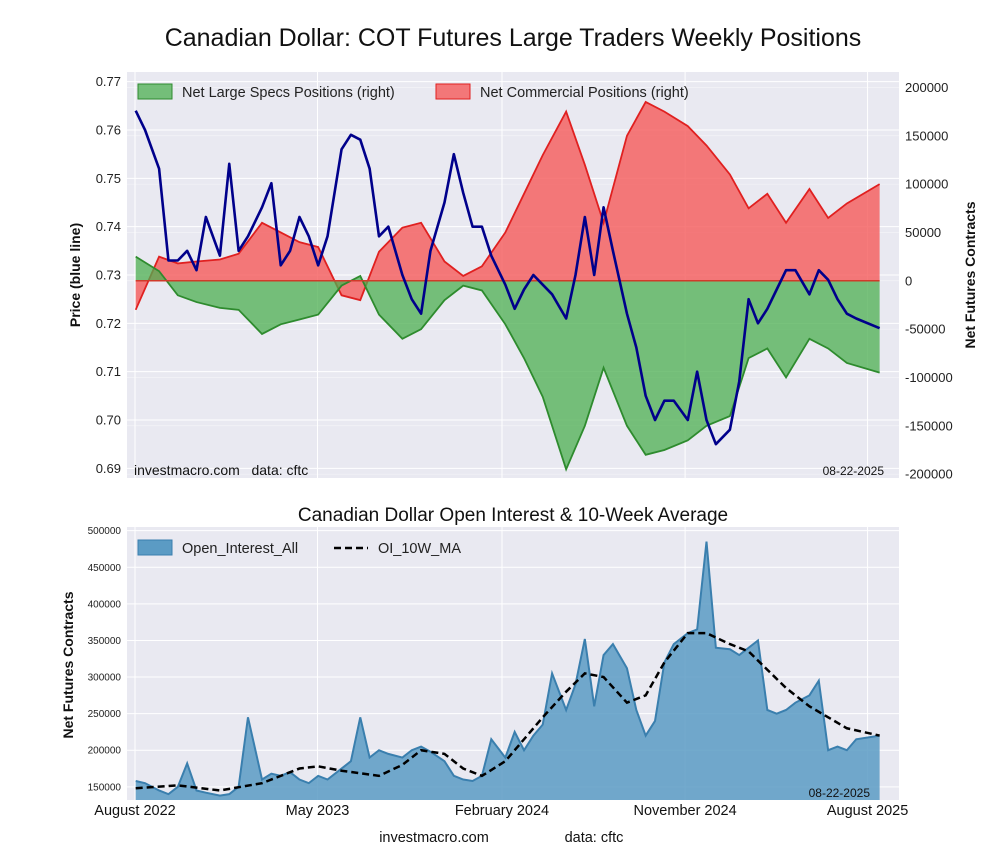  What do you see at coordinates (108, 468) in the screenshot?
I see `top-left-tick-label: 0.69` at bounding box center [108, 468].